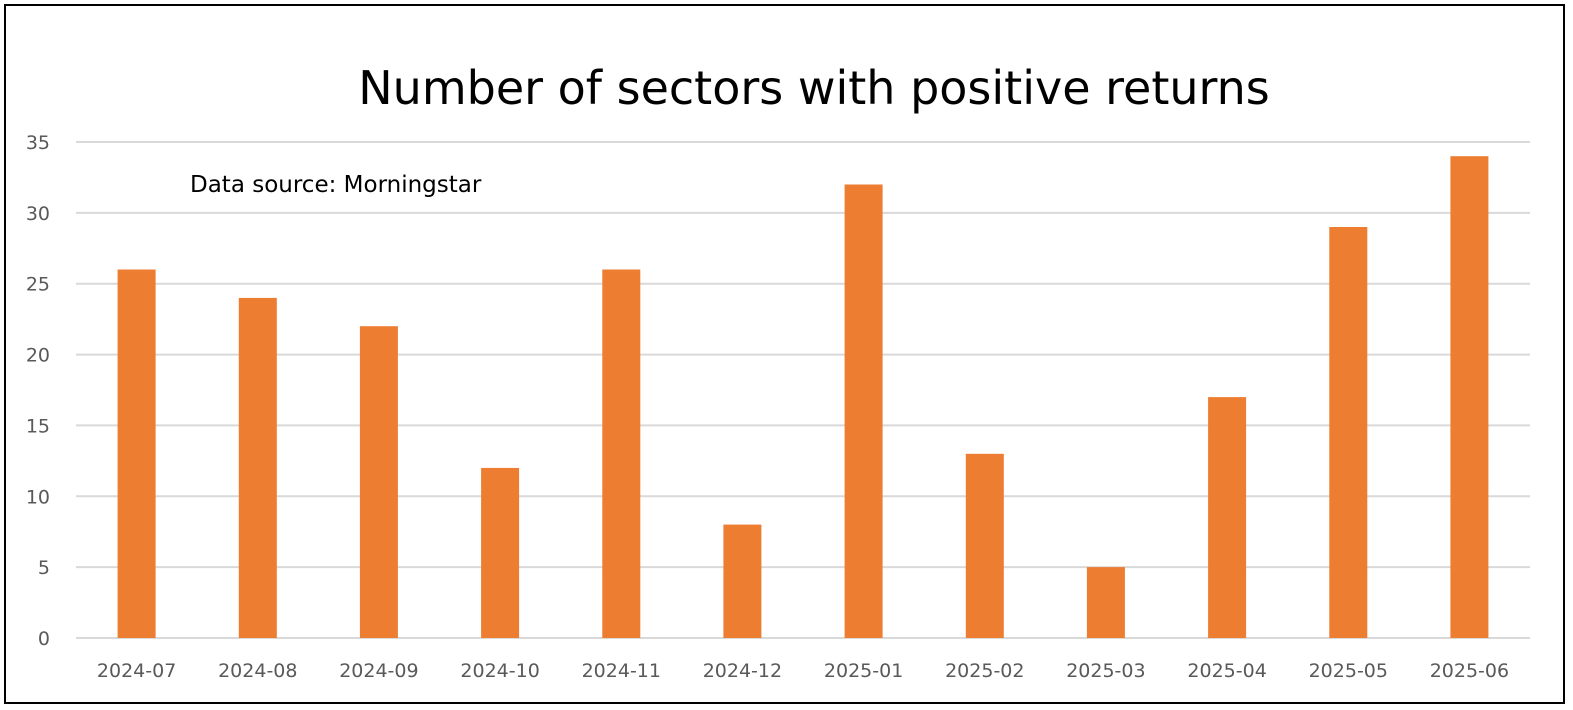  I want to click on chart-title: Number of sectors with positive returns, so click(814, 88).